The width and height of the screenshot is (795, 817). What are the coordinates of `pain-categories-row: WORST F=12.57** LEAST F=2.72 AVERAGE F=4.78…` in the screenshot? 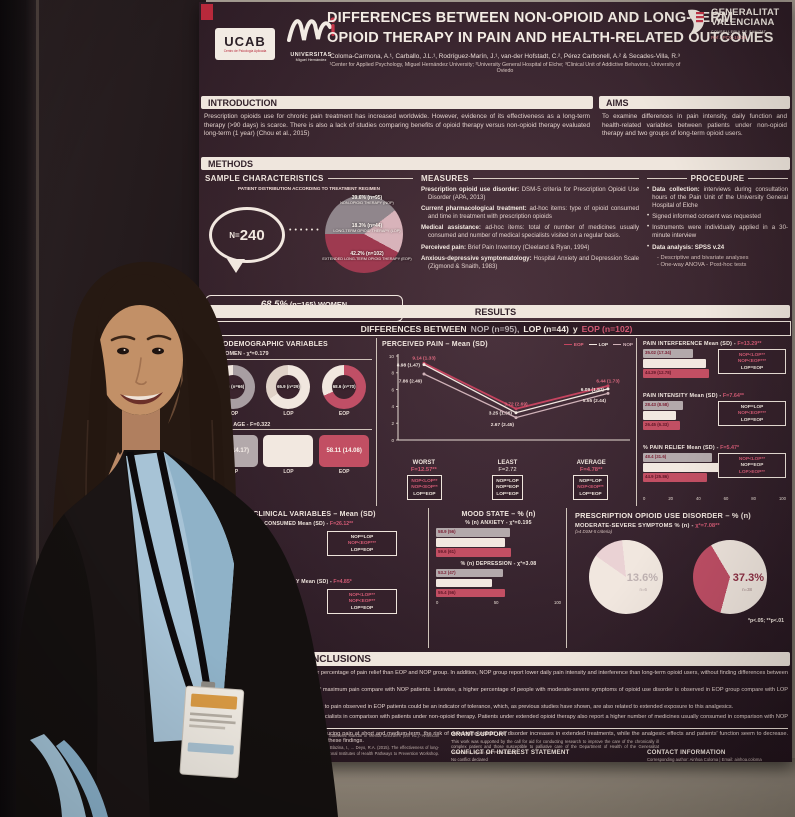 It's located at (507, 466).